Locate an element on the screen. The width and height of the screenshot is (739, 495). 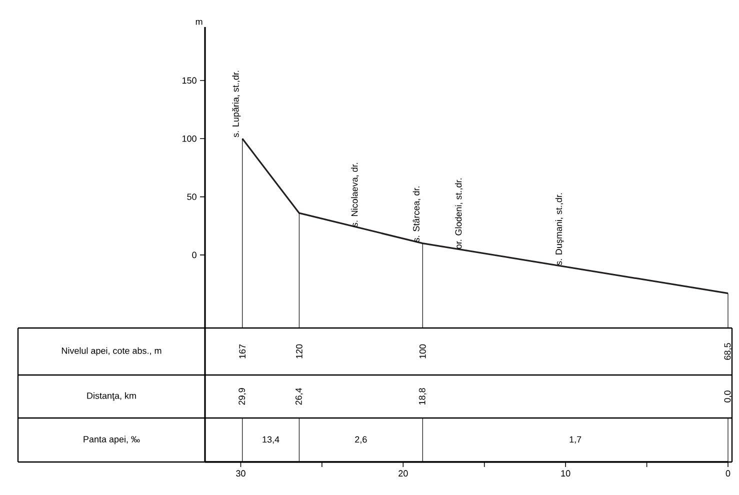
annotation: 13,4 is located at coordinates (271, 440).